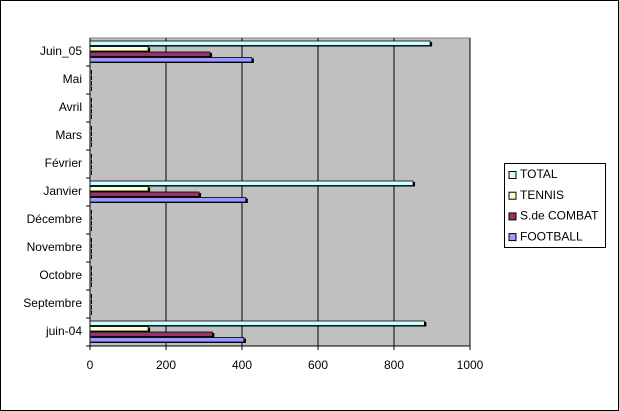 The height and width of the screenshot is (411, 619). What do you see at coordinates (318, 365) in the screenshot?
I see `x-tick-label: 600` at bounding box center [318, 365].